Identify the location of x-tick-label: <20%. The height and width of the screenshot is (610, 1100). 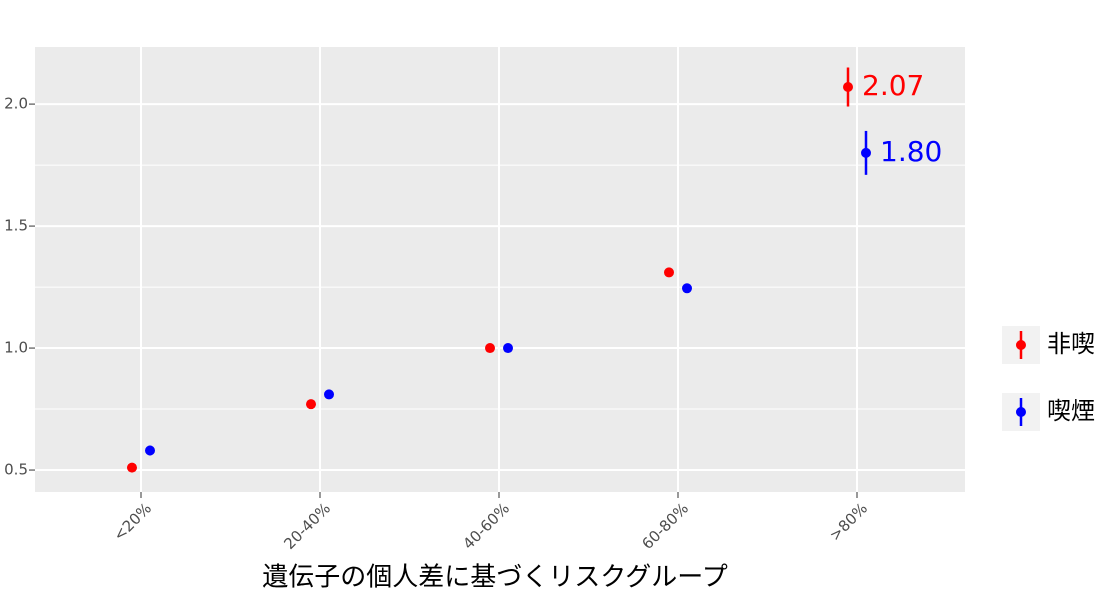
(132, 521).